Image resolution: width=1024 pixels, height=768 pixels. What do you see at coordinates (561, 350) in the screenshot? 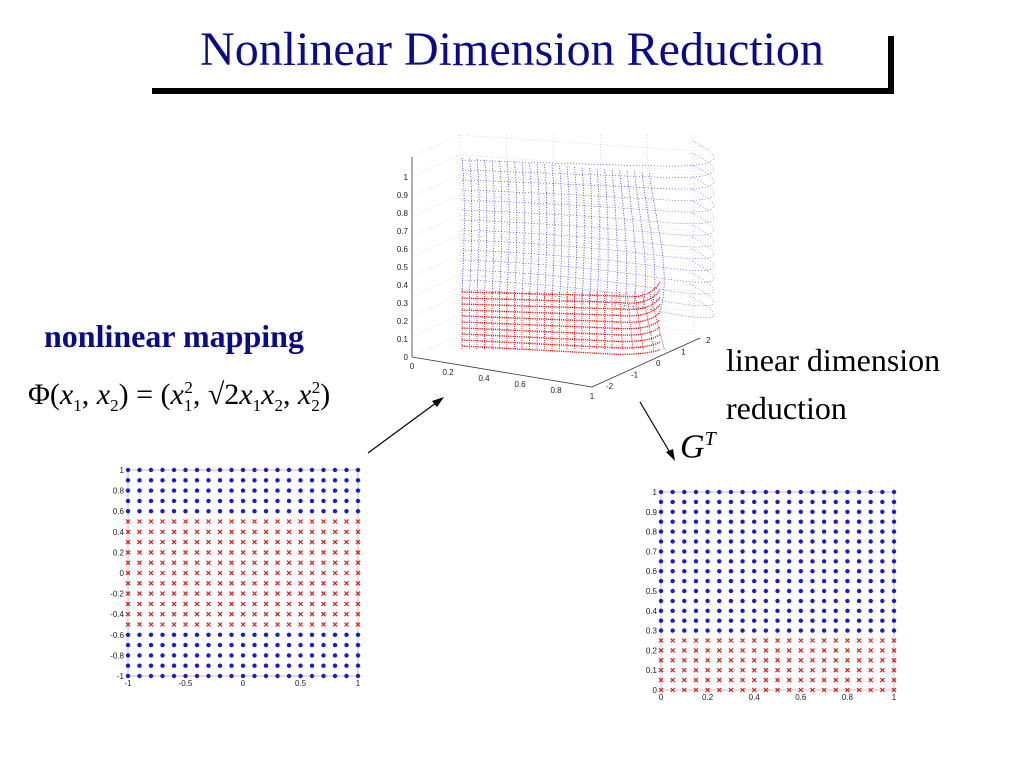
I see `surface-line-b` at bounding box center [561, 350].